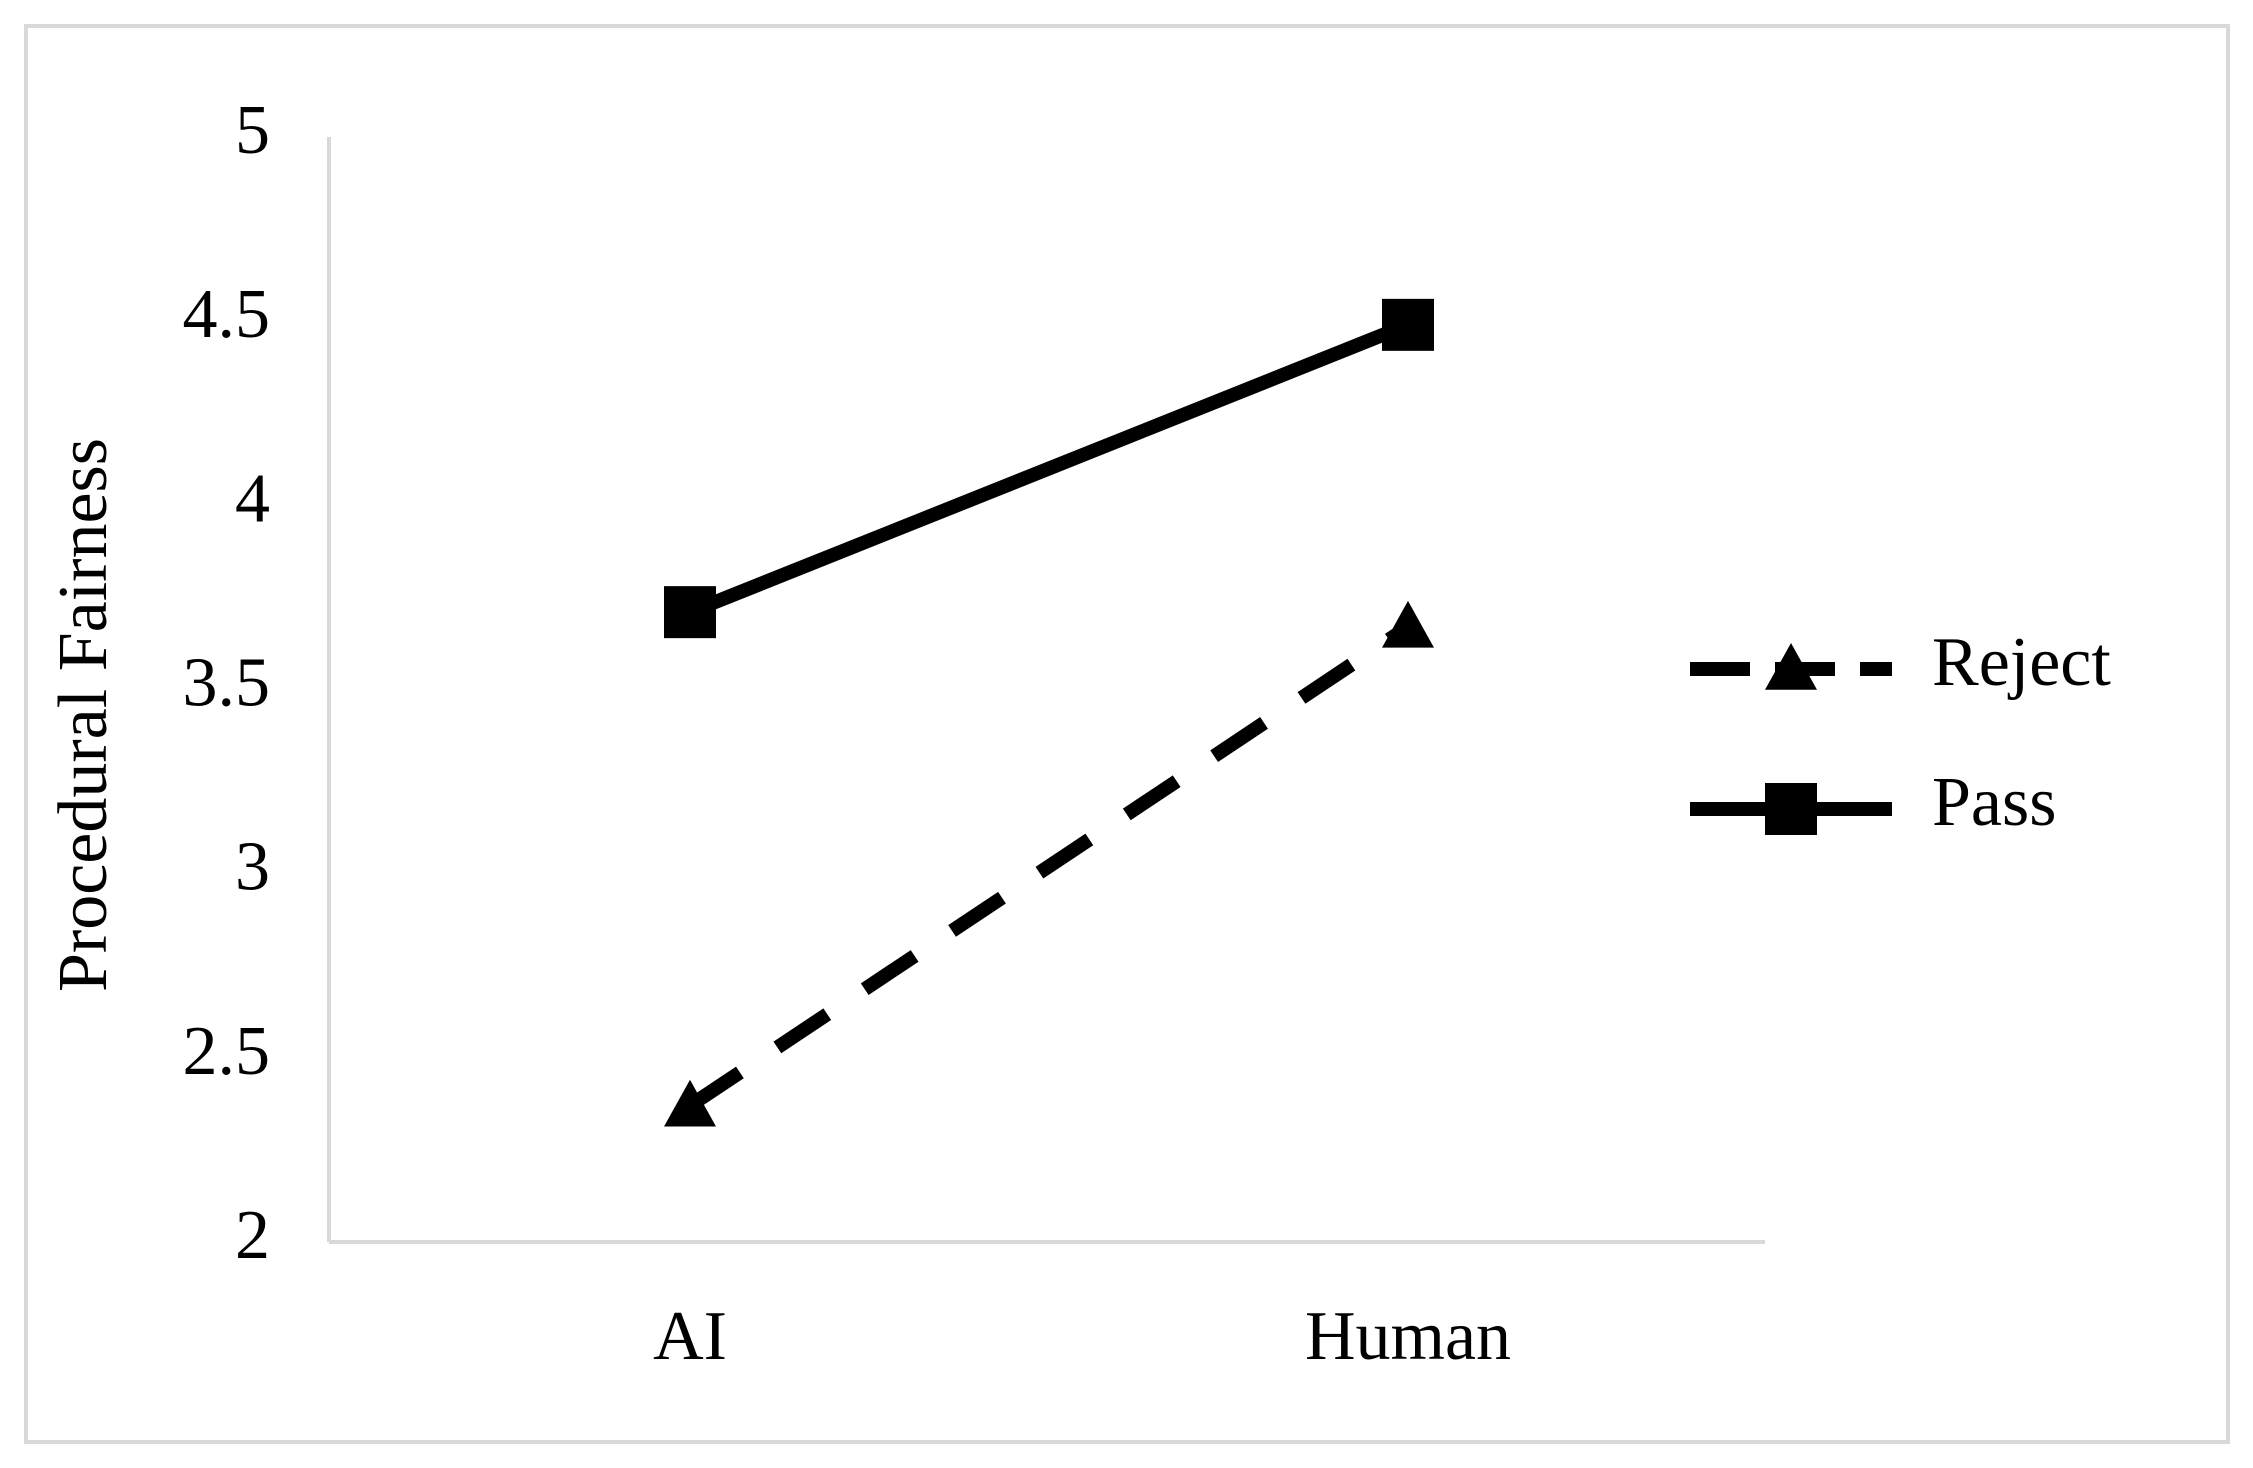 This screenshot has height=1468, width=2253. Describe the element at coordinates (252, 867) in the screenshot. I see `y-tick-label: 3` at that location.